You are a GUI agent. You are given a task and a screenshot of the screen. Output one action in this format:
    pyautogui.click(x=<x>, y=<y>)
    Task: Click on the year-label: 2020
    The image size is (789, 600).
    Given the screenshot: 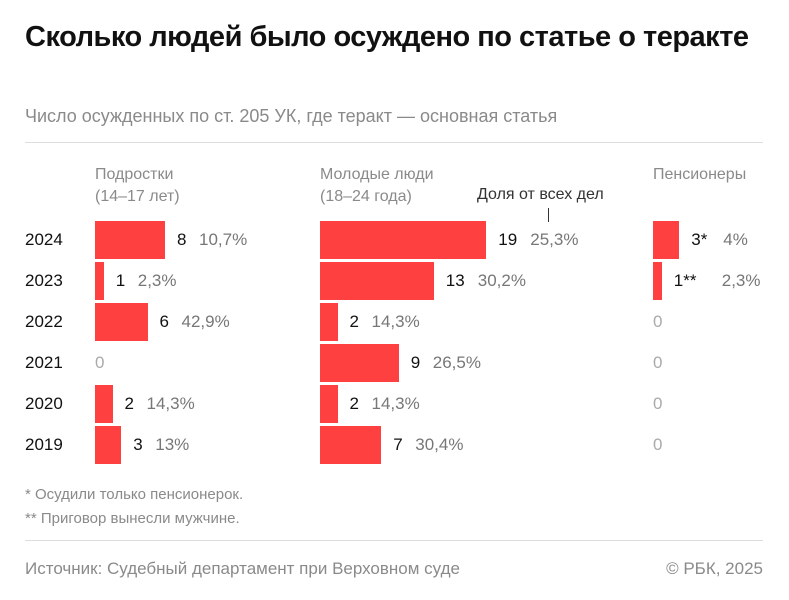 What is the action you would take?
    pyautogui.click(x=44, y=403)
    